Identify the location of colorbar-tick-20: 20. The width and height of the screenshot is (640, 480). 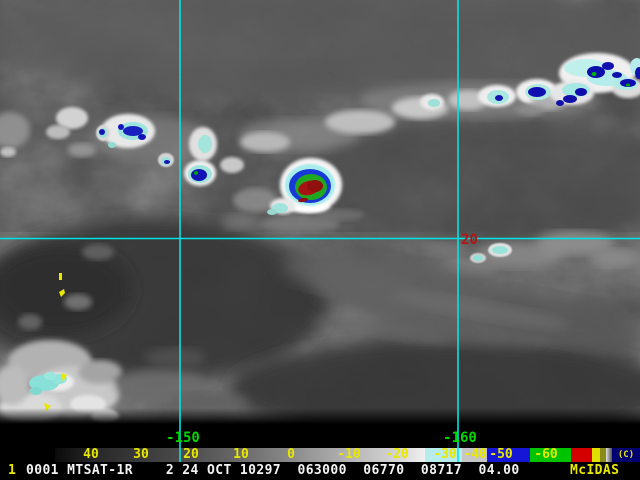
(191, 454).